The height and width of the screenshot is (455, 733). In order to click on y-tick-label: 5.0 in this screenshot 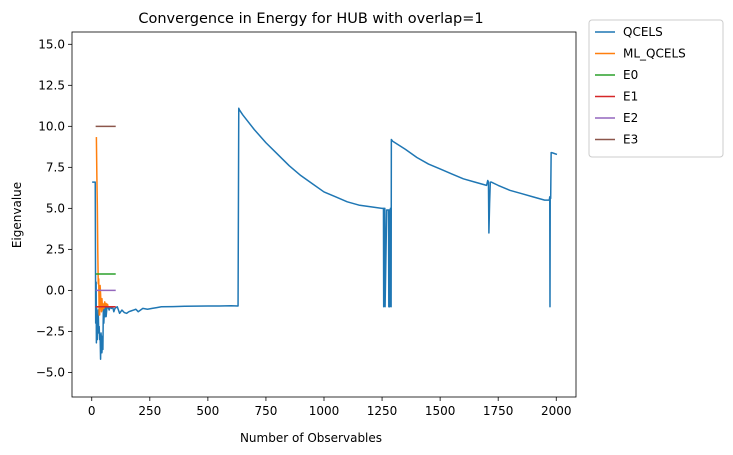, I will do `click(55, 208)`.